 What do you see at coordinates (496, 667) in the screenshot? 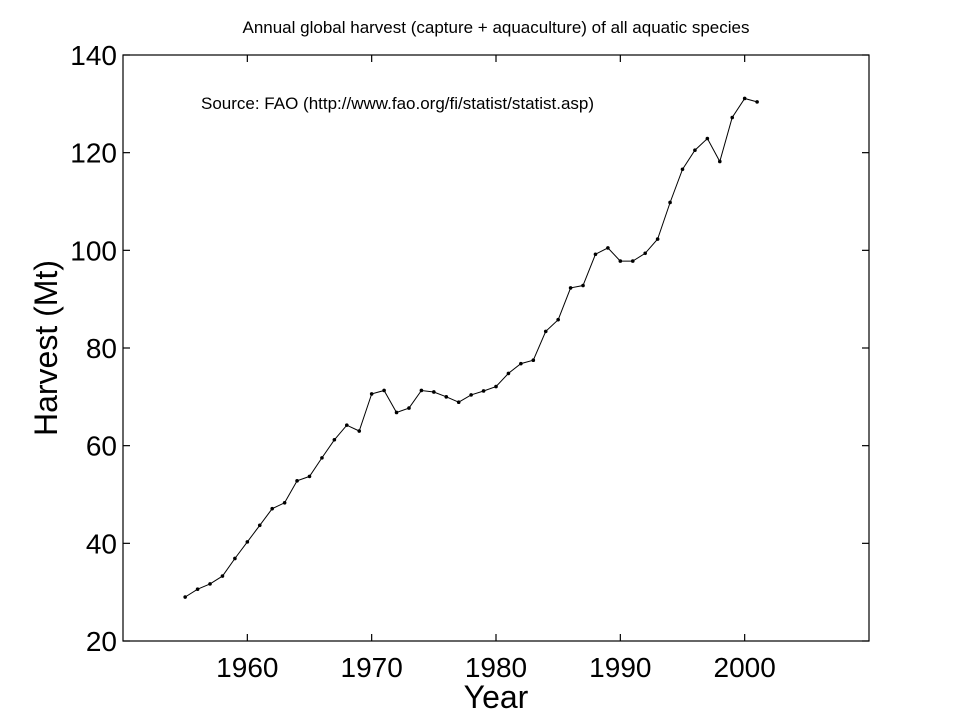
I see `x-tick-label: 1980` at bounding box center [496, 667].